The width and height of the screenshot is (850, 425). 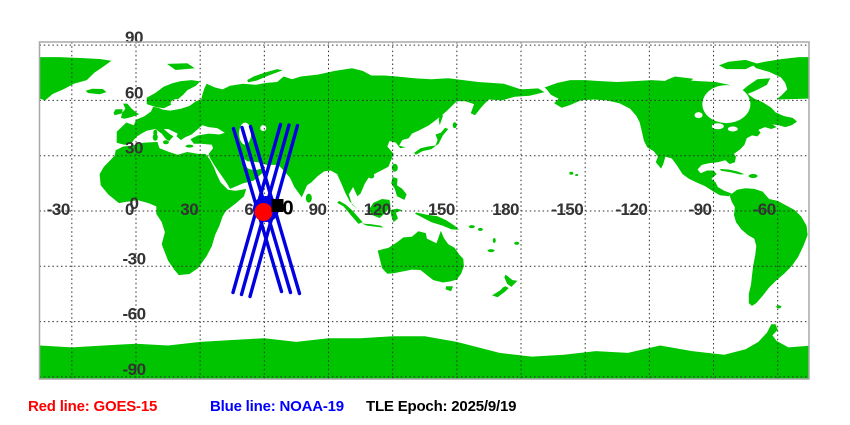 I want to click on longitude-label: 180, so click(x=505, y=209).